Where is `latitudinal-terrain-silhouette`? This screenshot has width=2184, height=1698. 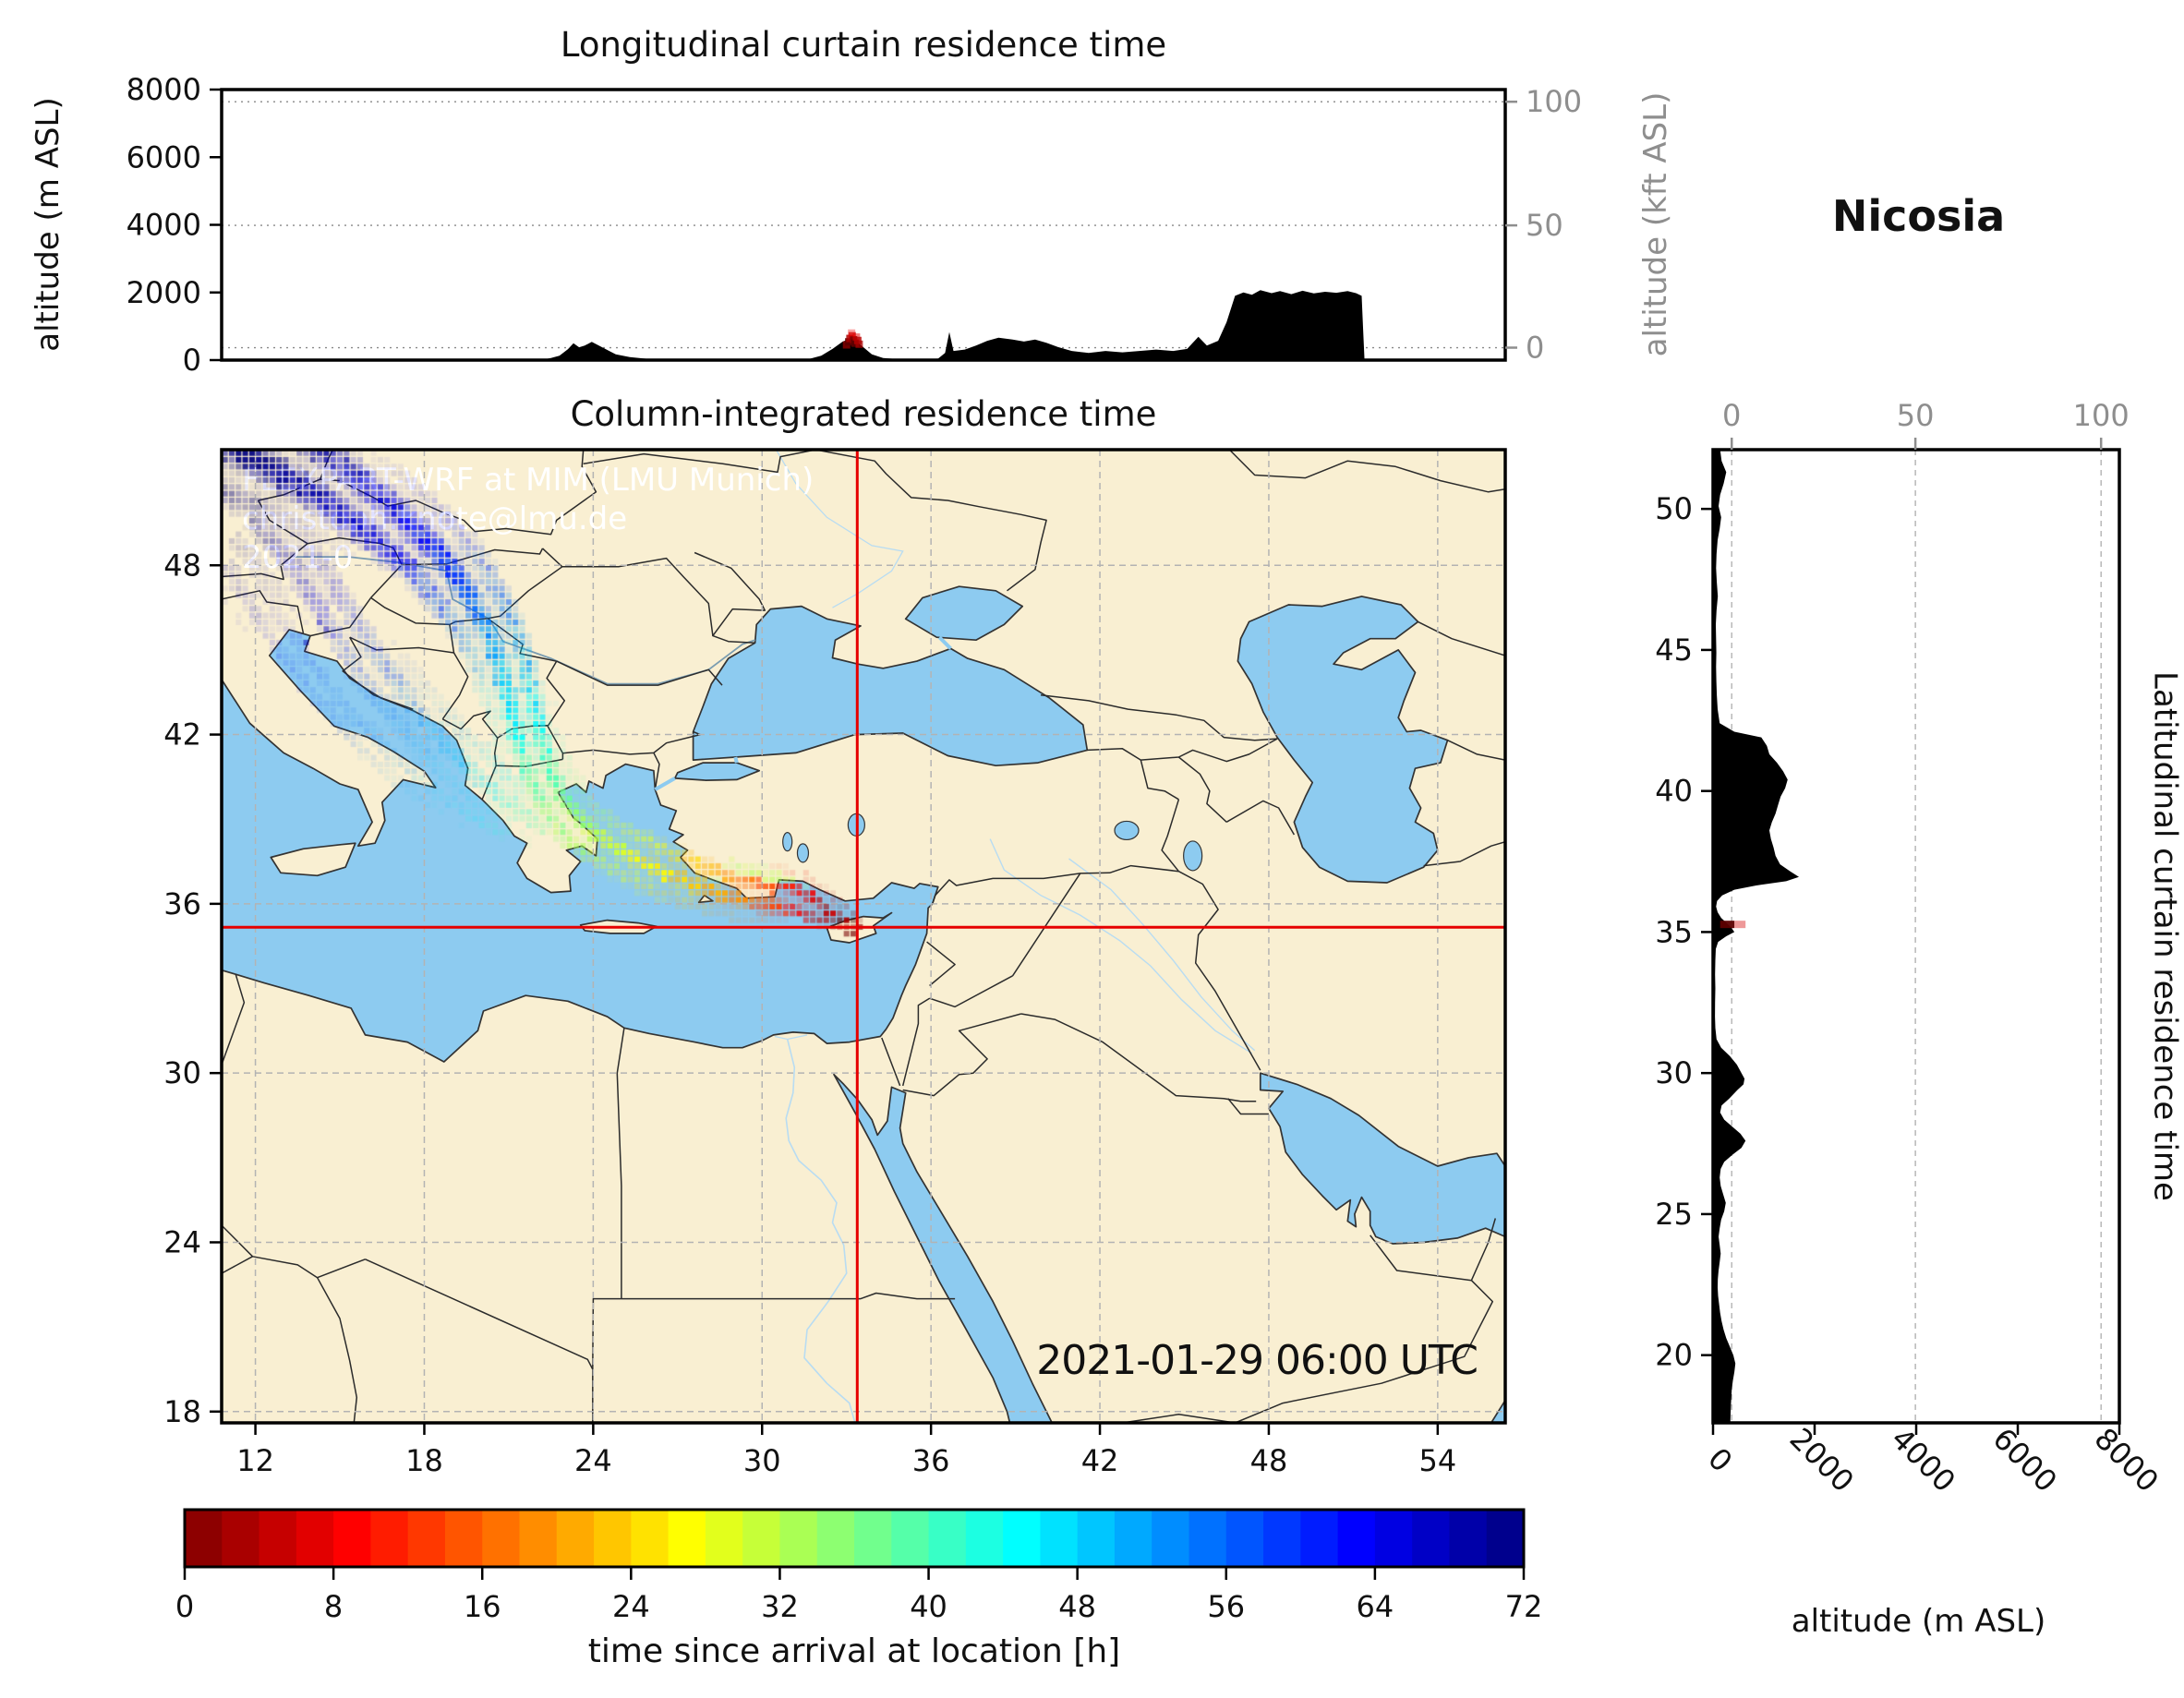 latitudinal-terrain-silhouette is located at coordinates (1756, 936).